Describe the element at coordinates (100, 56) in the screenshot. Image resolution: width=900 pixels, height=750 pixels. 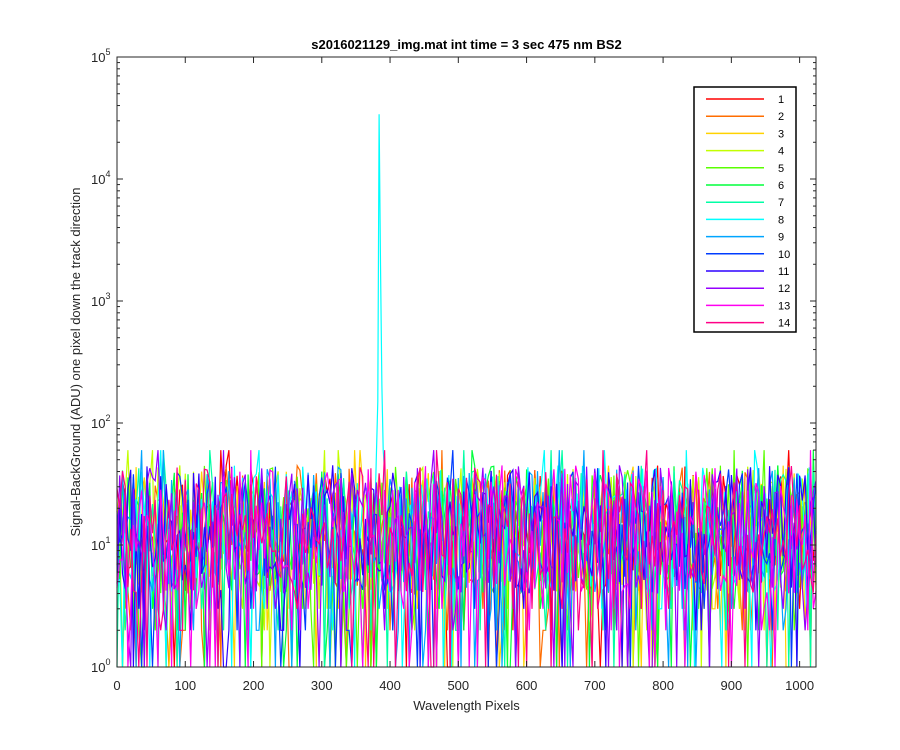
I see `y-tick-label: 10⁵` at that location.